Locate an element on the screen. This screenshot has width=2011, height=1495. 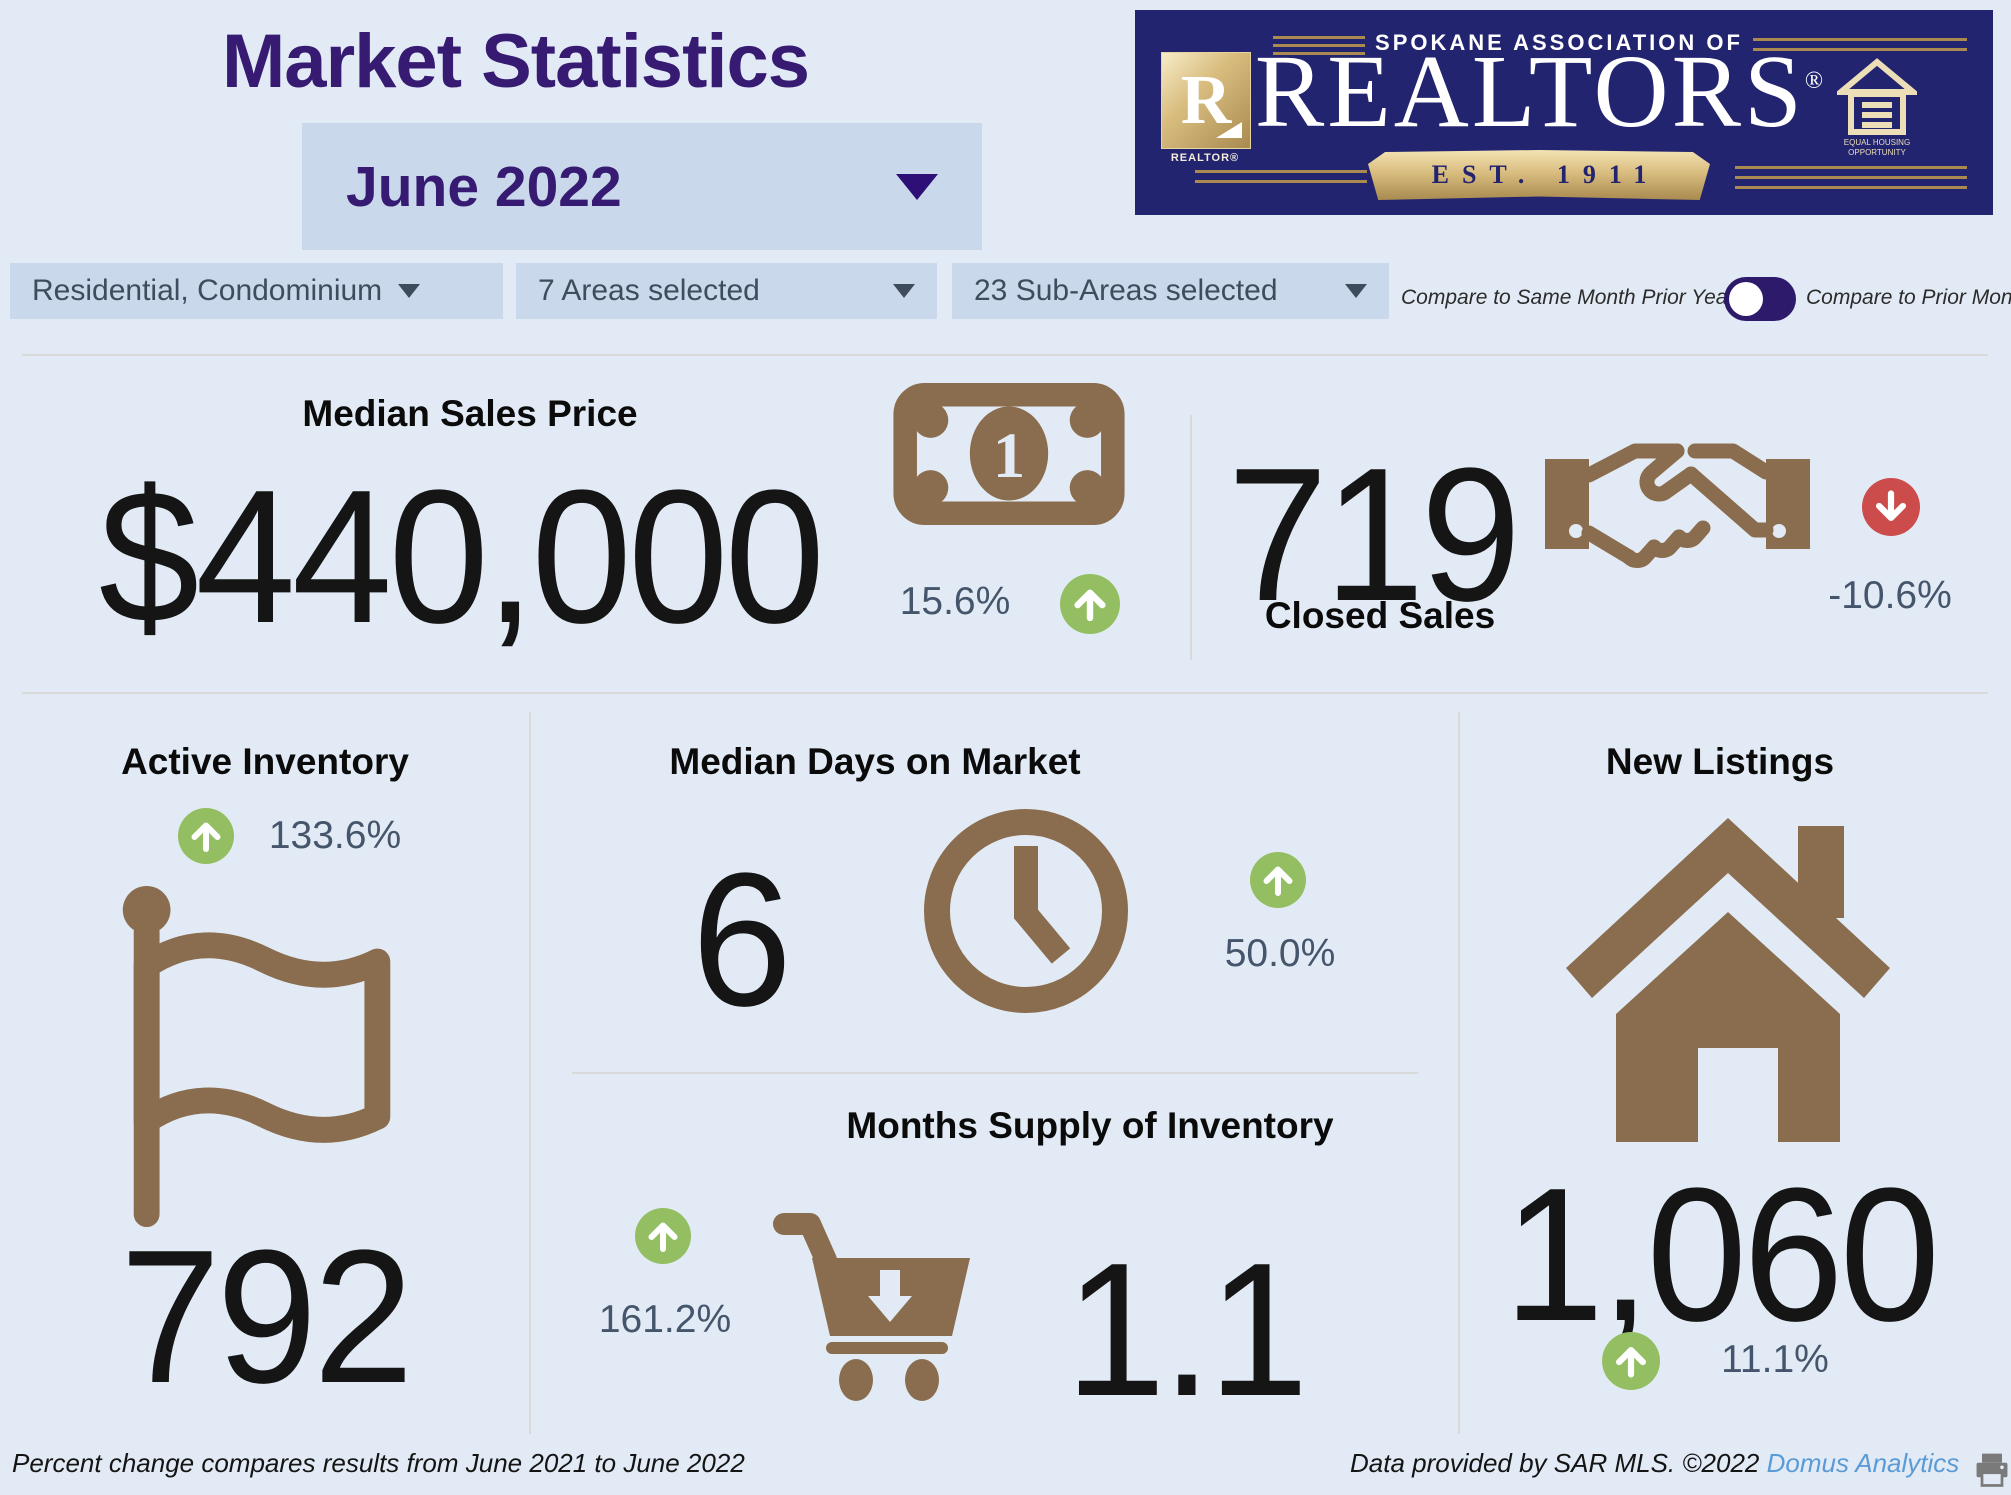
median-days-value: 6 is located at coordinates (741, 940).